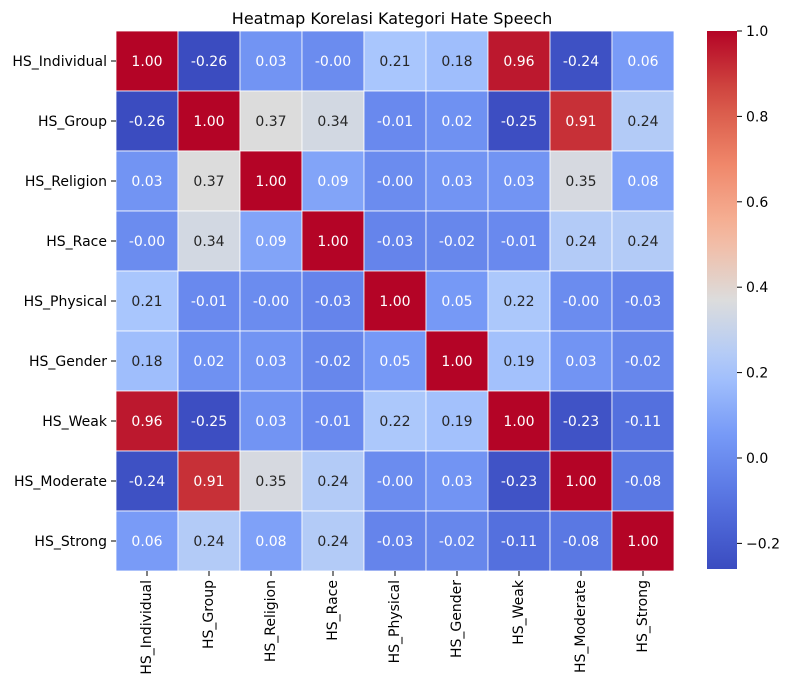  I want to click on cell-value-label: 0.35, so click(580, 182).